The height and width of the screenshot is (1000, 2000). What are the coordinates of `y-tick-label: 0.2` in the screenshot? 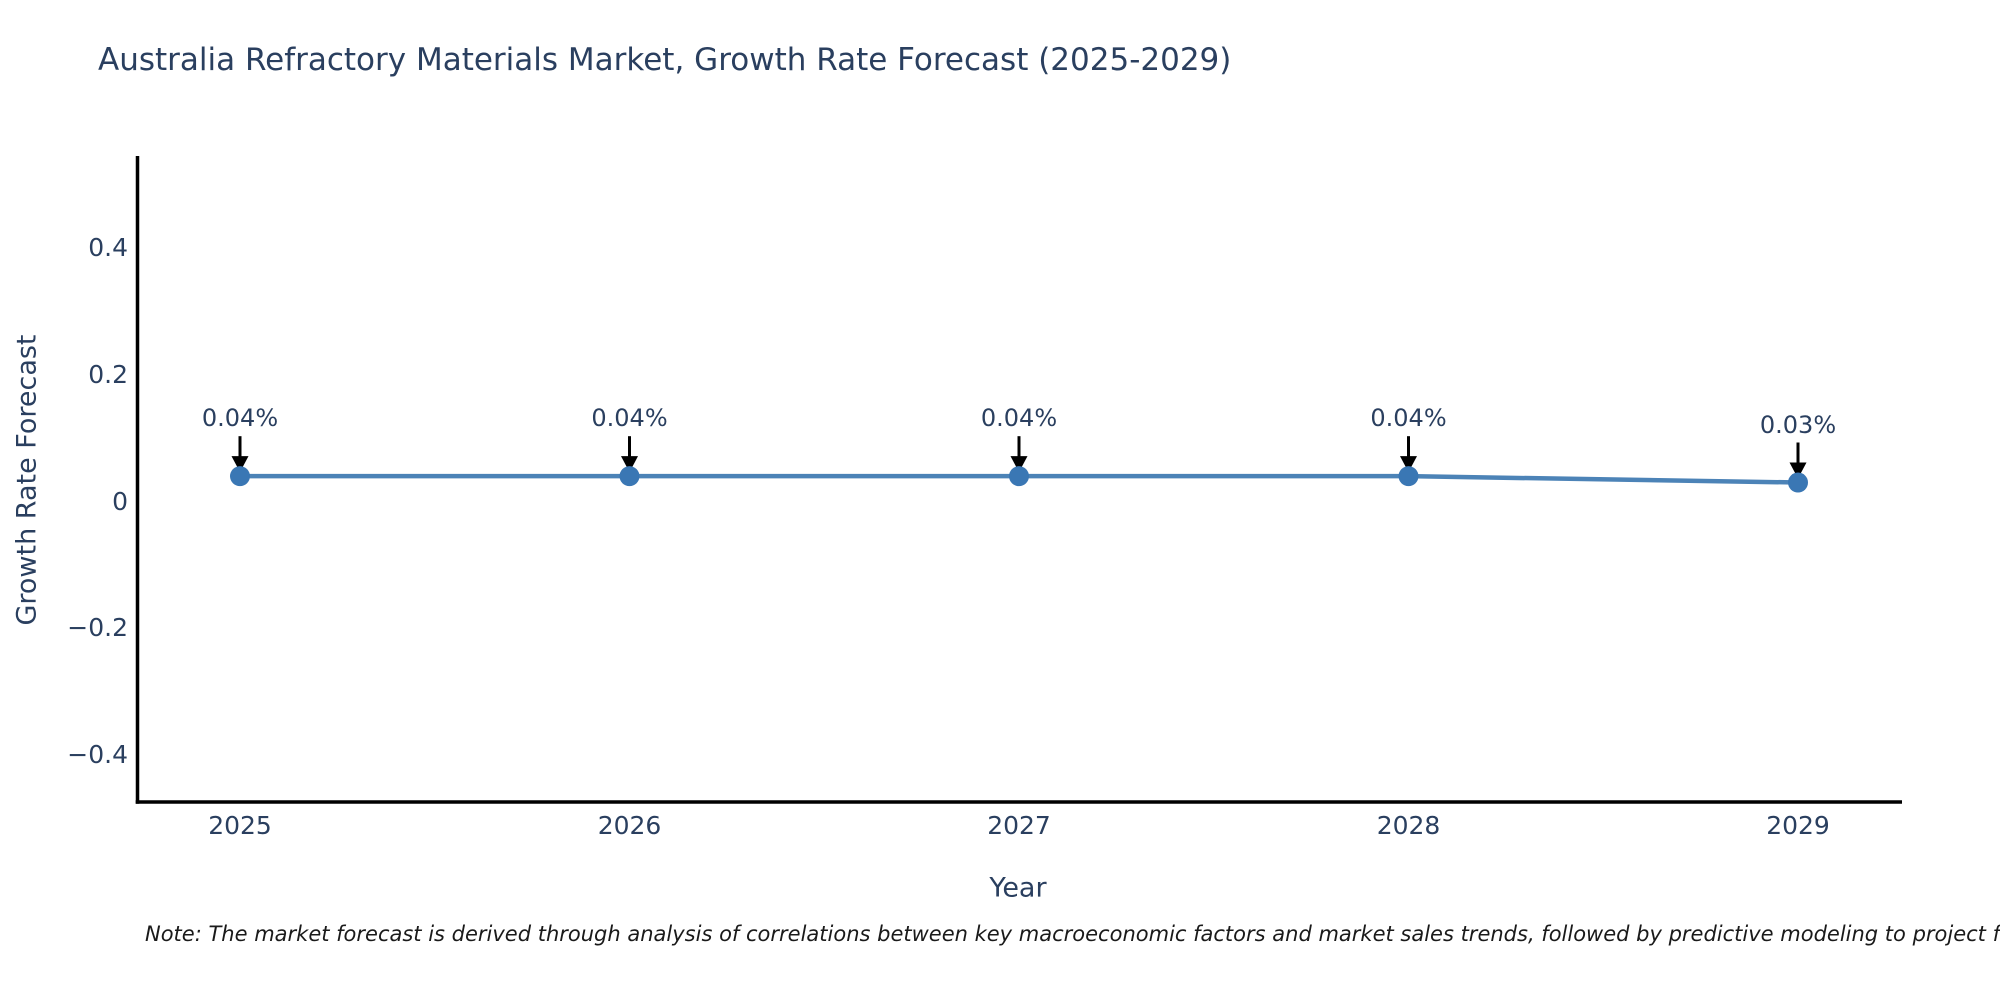 It's located at (108, 374).